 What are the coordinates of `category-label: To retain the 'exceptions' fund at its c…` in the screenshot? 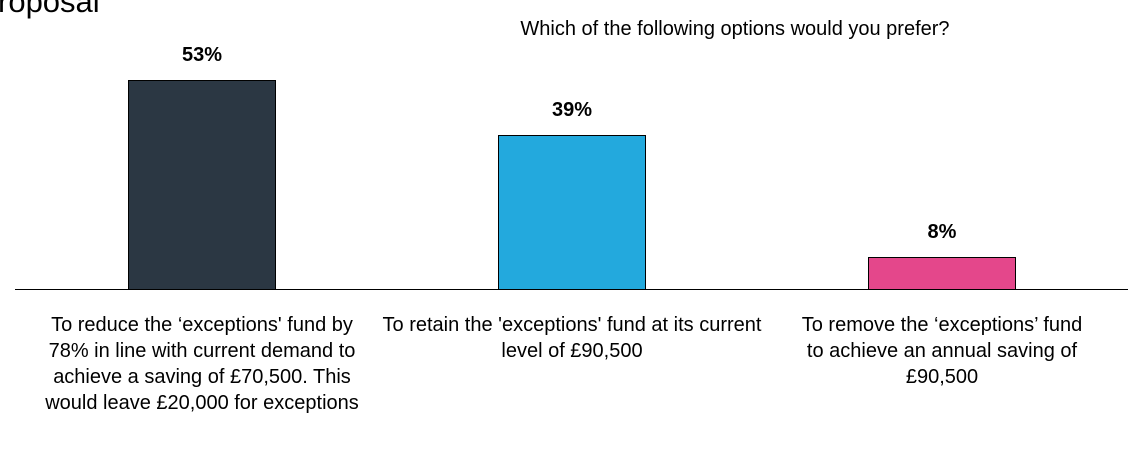 It's located at (572, 338).